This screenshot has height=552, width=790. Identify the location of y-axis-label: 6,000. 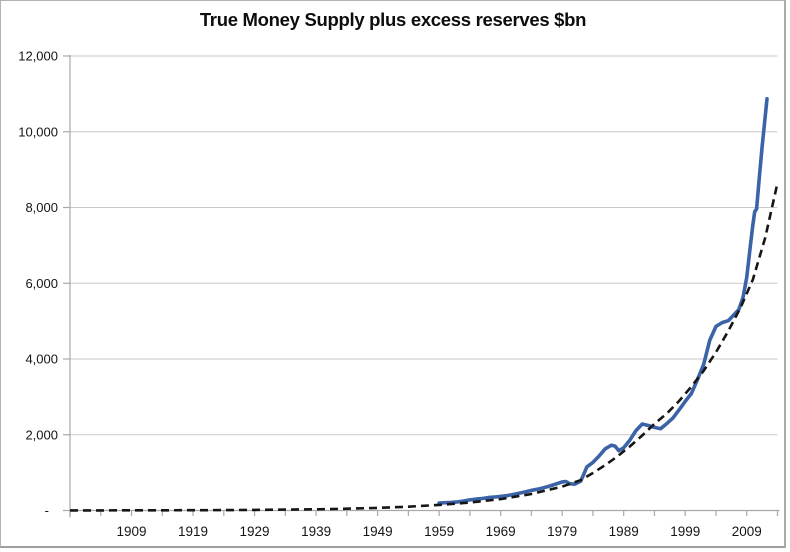
(41, 283).